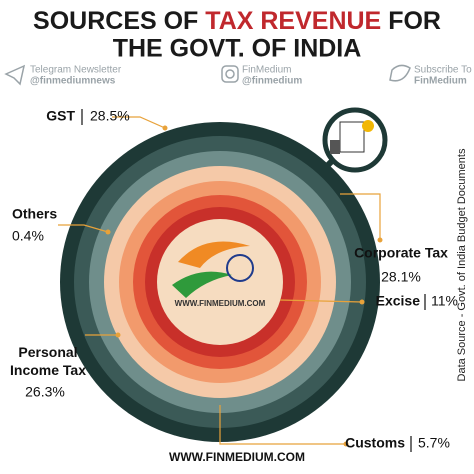 The height and width of the screenshot is (474, 474). Describe the element at coordinates (34, 214) in the screenshot. I see `category-label: Others` at that location.